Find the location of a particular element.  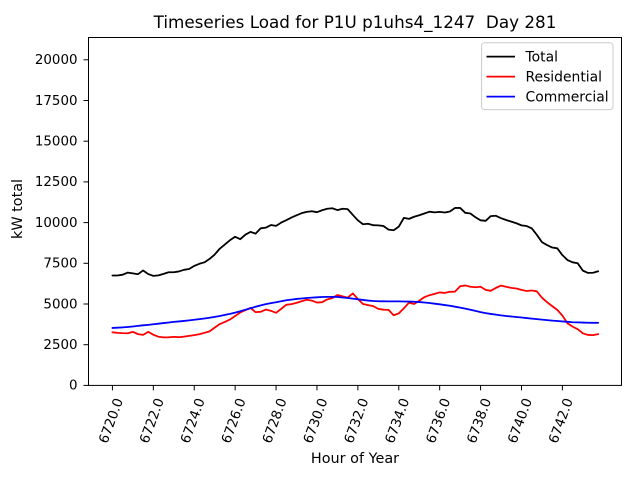

y-tick-label: 17500 is located at coordinates (56, 101).